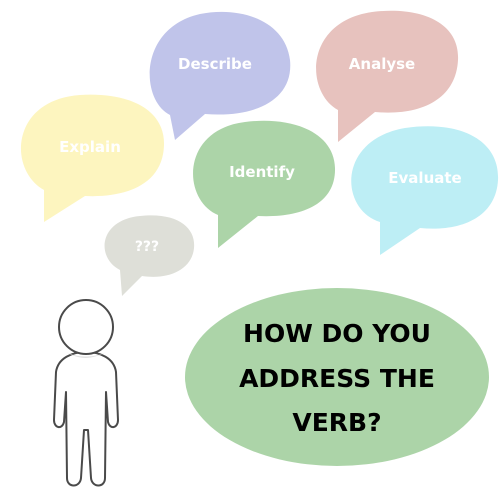  What do you see at coordinates (147, 247) in the screenshot?
I see `unknown-label: ???` at bounding box center [147, 247].